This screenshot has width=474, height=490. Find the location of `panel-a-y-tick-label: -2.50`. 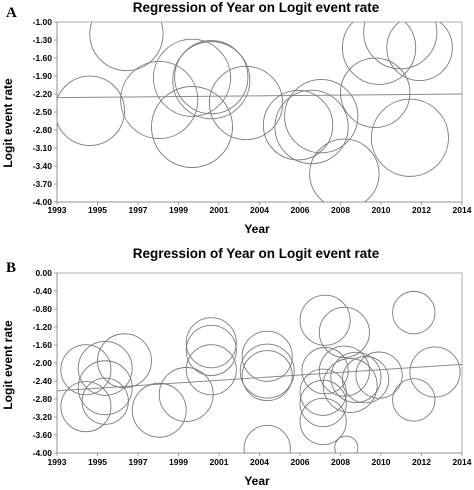

panel-a-y-tick-label: -2.50 is located at coordinates (43, 112).